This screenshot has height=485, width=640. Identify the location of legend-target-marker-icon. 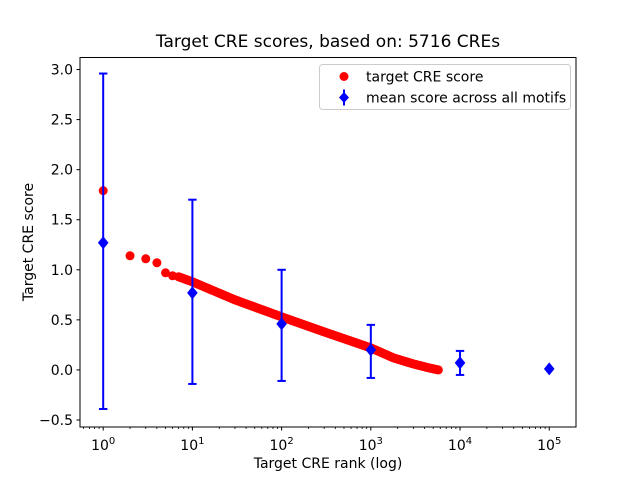
(344, 76).